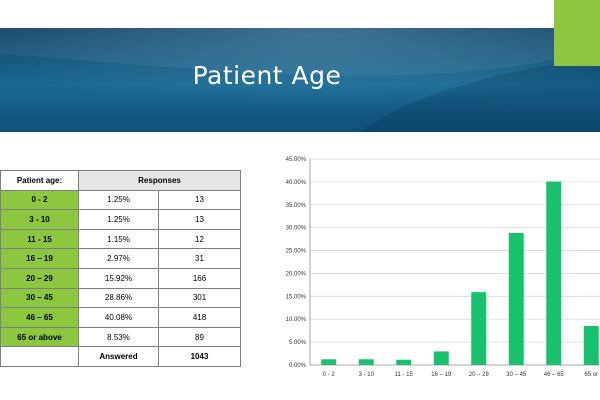  I want to click on y-tick-label: 20.00%, so click(296, 274).